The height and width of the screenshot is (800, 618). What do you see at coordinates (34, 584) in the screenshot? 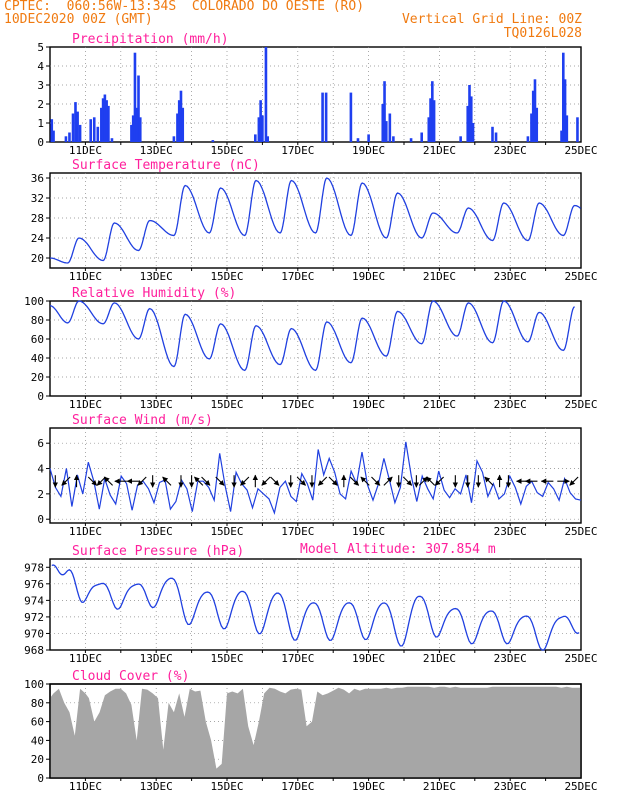
I see `y-tick-label: 976` at bounding box center [34, 584].